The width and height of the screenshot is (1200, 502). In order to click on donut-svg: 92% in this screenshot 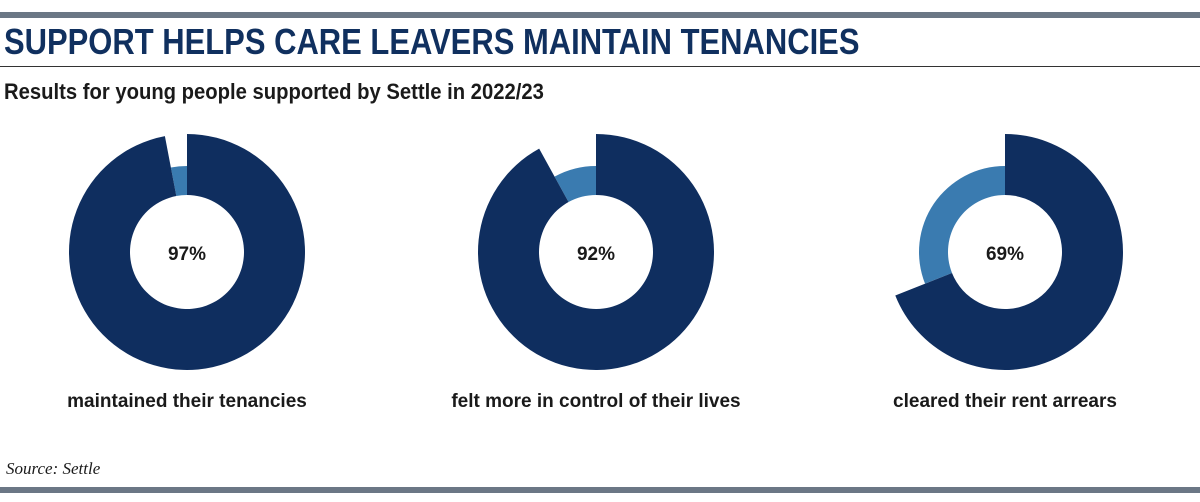, I will do `click(596, 252)`.